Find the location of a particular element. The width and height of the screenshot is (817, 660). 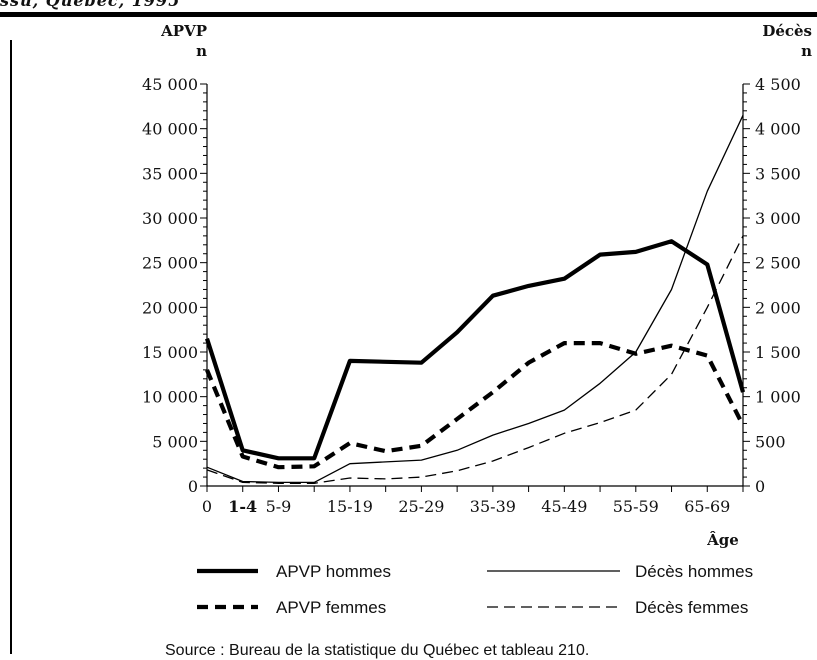

left-tick-label: 0 is located at coordinates (193, 486).